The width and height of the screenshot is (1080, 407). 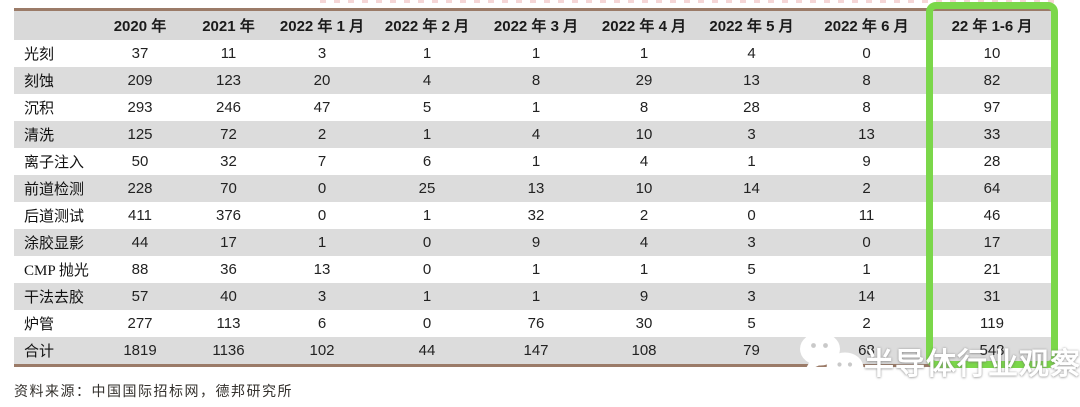 I want to click on cell-value: 7, so click(x=322, y=161).